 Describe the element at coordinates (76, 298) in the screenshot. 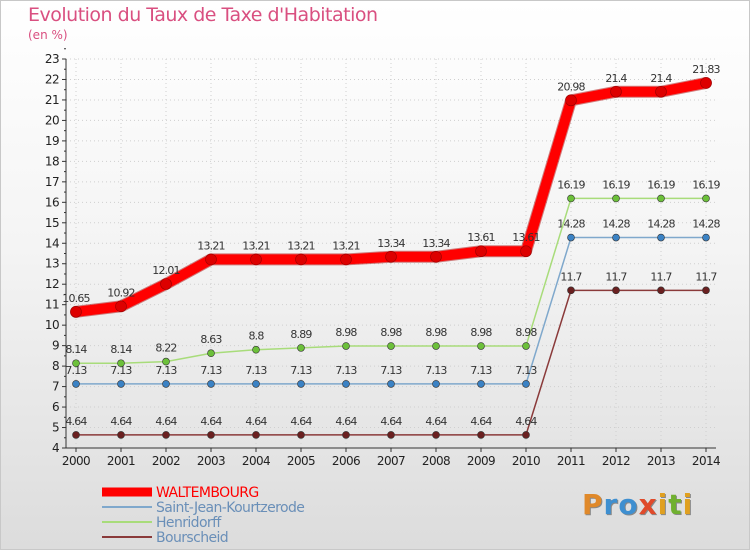

I see `data-label: 10.65` at that location.